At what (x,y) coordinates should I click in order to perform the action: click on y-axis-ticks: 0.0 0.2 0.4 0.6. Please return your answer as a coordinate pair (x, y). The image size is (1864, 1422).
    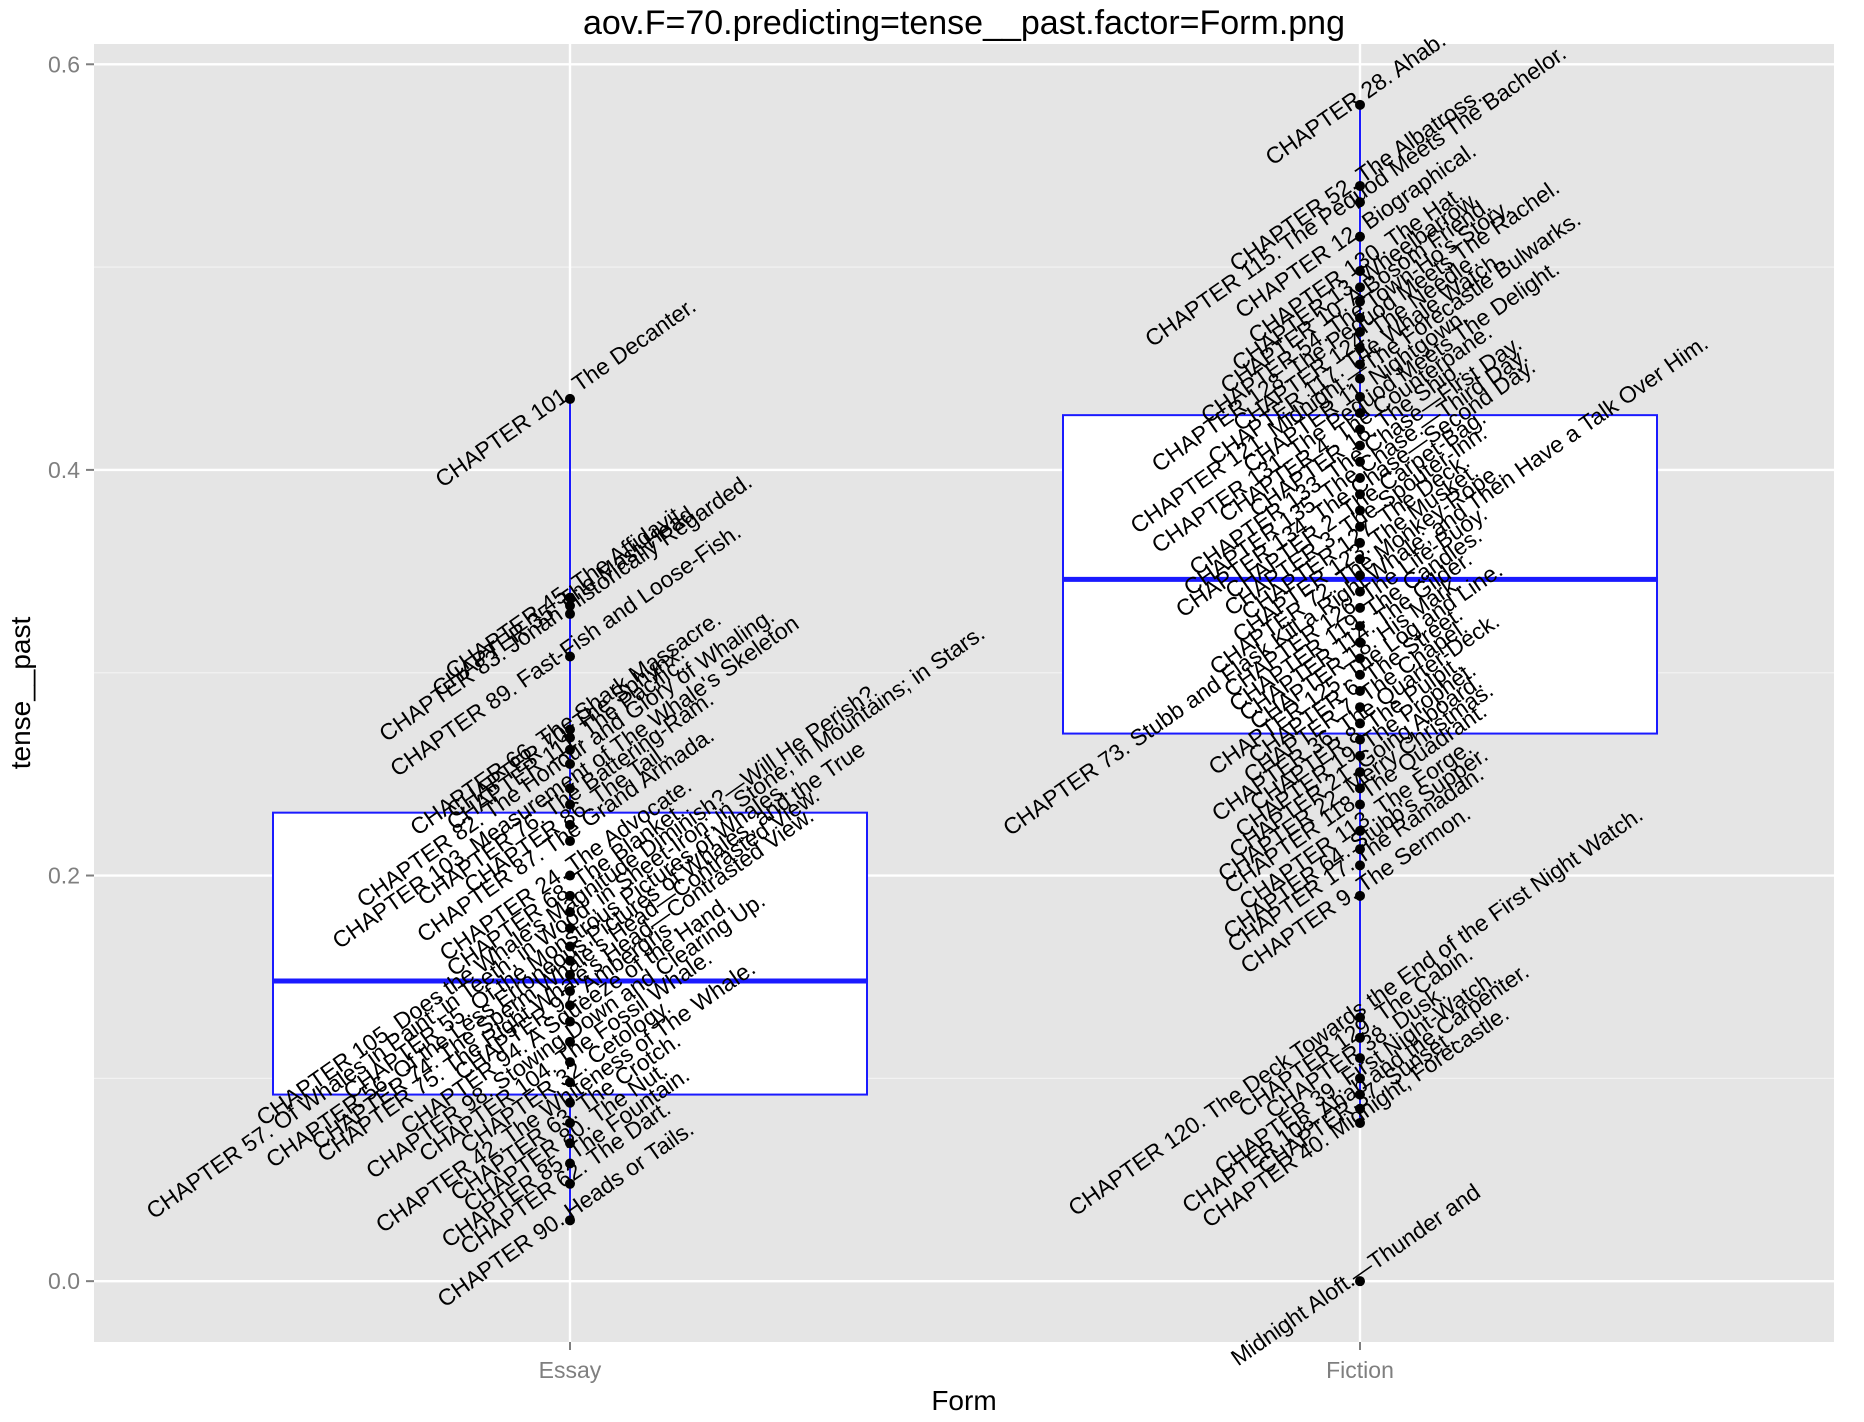
    Looking at the image, I should click on (71, 672).